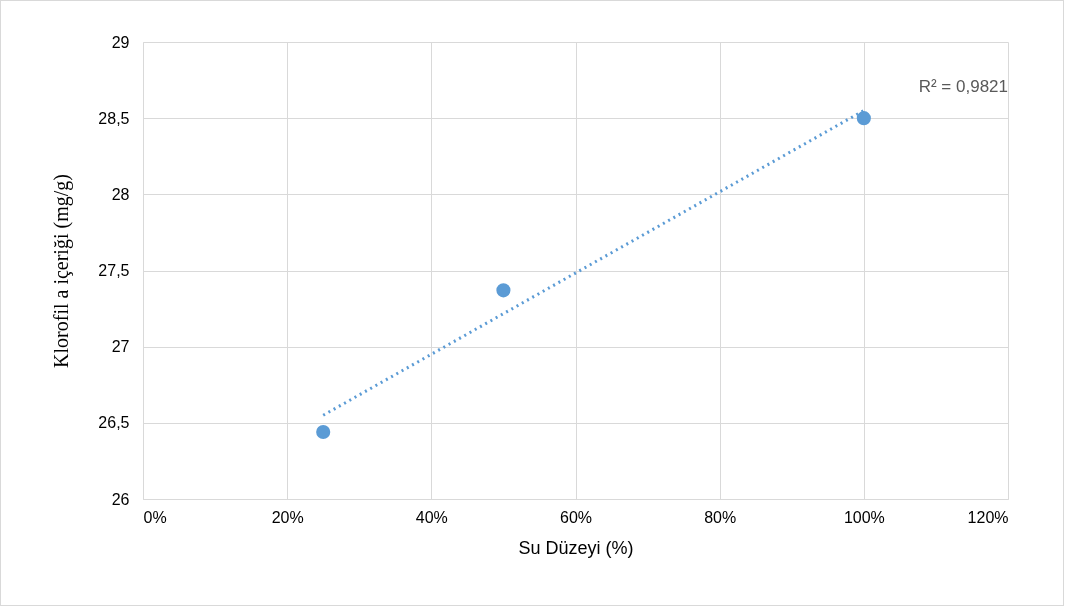 The image size is (1066, 608). I want to click on x-axis-title: Su Düzeyi (%), so click(576, 547).